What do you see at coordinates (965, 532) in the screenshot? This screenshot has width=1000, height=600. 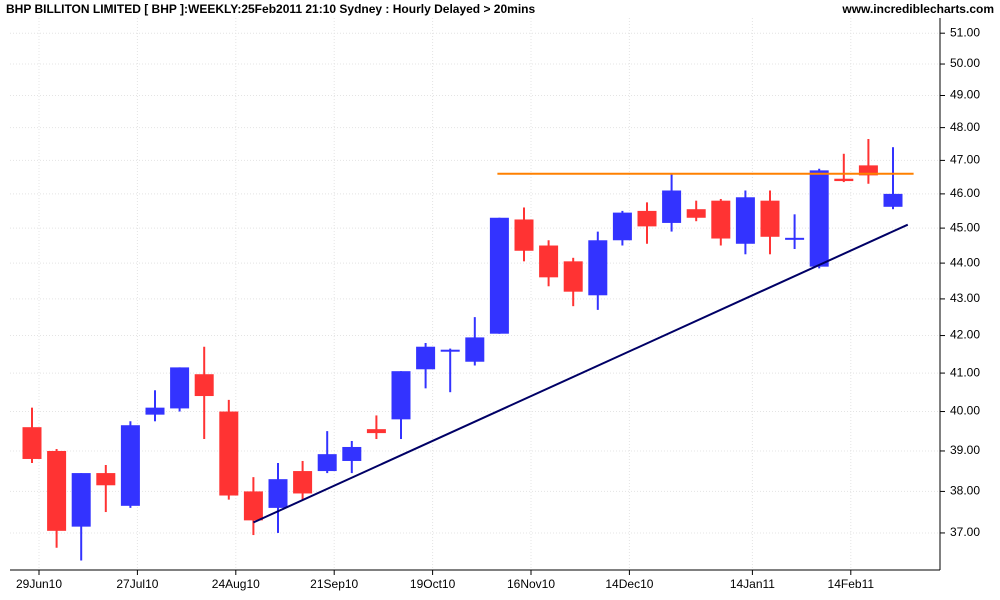 I see `y-tick-label: 37.00` at bounding box center [965, 532].